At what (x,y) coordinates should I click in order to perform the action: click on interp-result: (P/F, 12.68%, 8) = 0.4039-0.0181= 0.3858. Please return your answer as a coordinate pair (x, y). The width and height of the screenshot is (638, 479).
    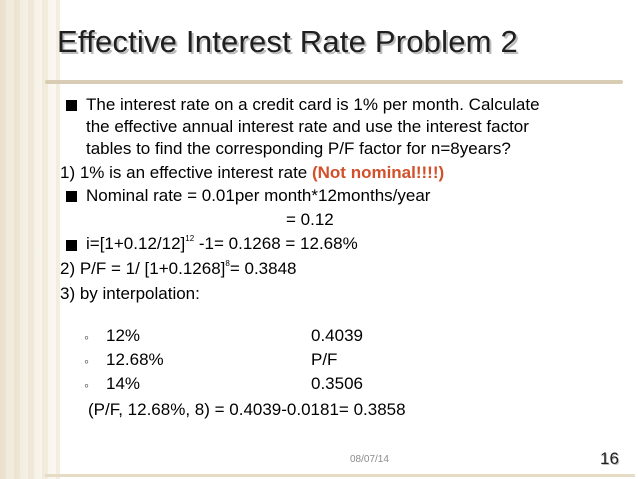
    Looking at the image, I should click on (247, 409).